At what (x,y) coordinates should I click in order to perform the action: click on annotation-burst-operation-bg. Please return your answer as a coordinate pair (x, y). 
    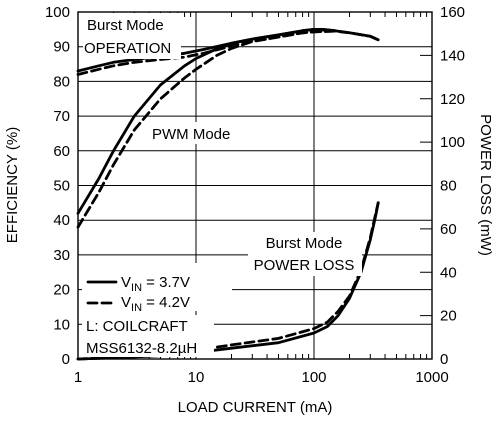
    Looking at the image, I should click on (132, 36).